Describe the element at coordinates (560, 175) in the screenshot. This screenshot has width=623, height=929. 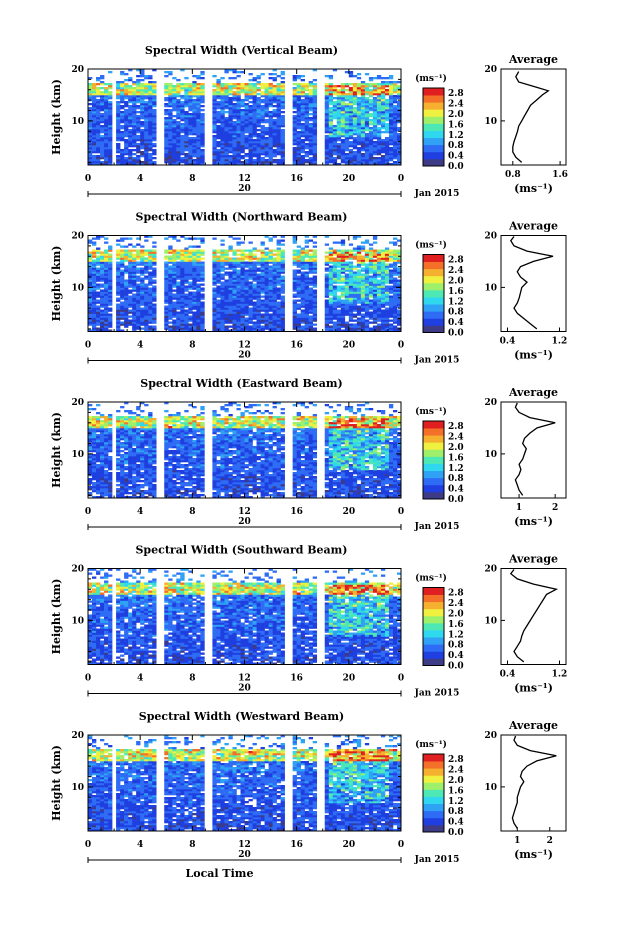
I see `average-x-tick-label: 1.6` at that location.